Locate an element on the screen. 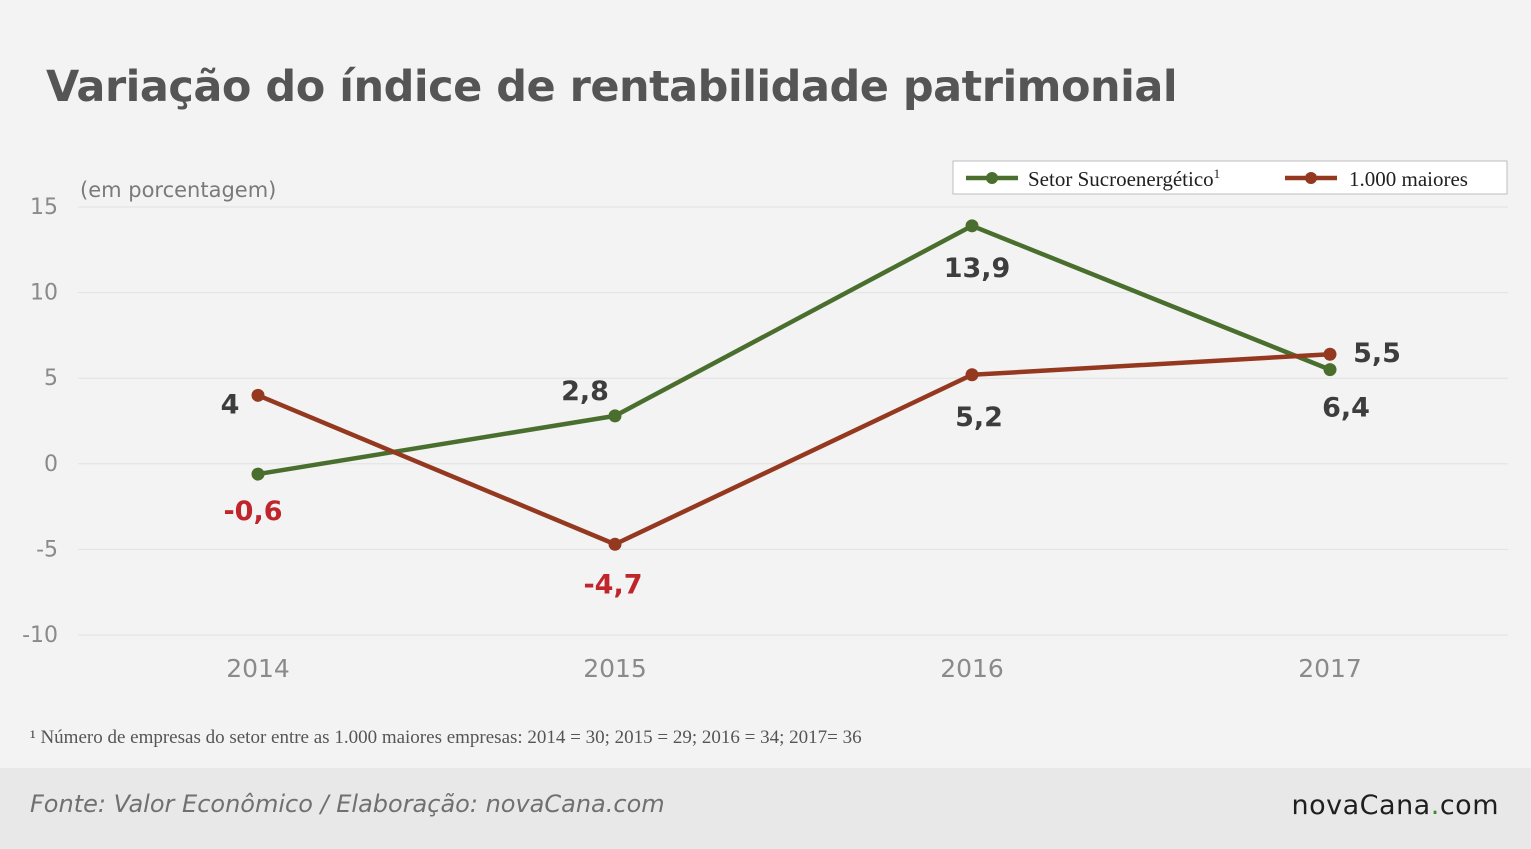 The height and width of the screenshot is (849, 1531). legend-label: Setor Sucroenergético1 is located at coordinates (1124, 178).